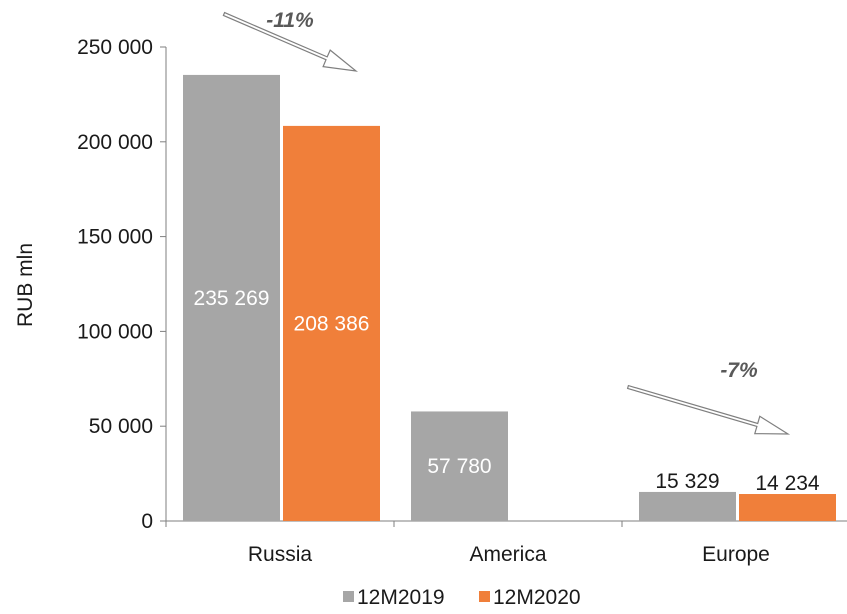 This screenshot has height=614, width=847. Describe the element at coordinates (462, 597) in the screenshot. I see `legend: 12M2019 12M2020` at that location.